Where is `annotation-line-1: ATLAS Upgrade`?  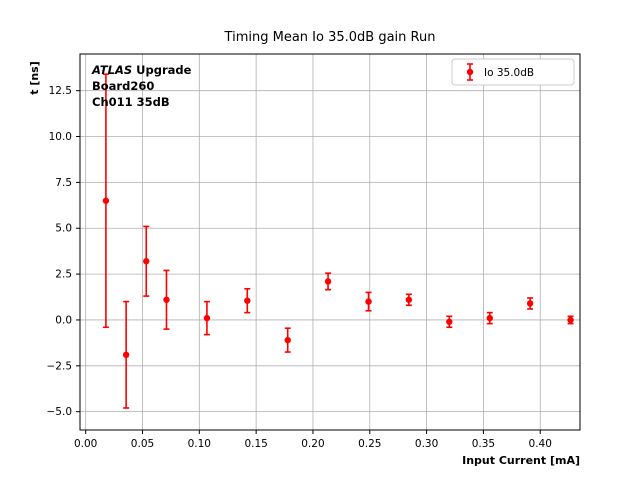
annotation-line-1: ATLAS Upgrade is located at coordinates (141, 70).